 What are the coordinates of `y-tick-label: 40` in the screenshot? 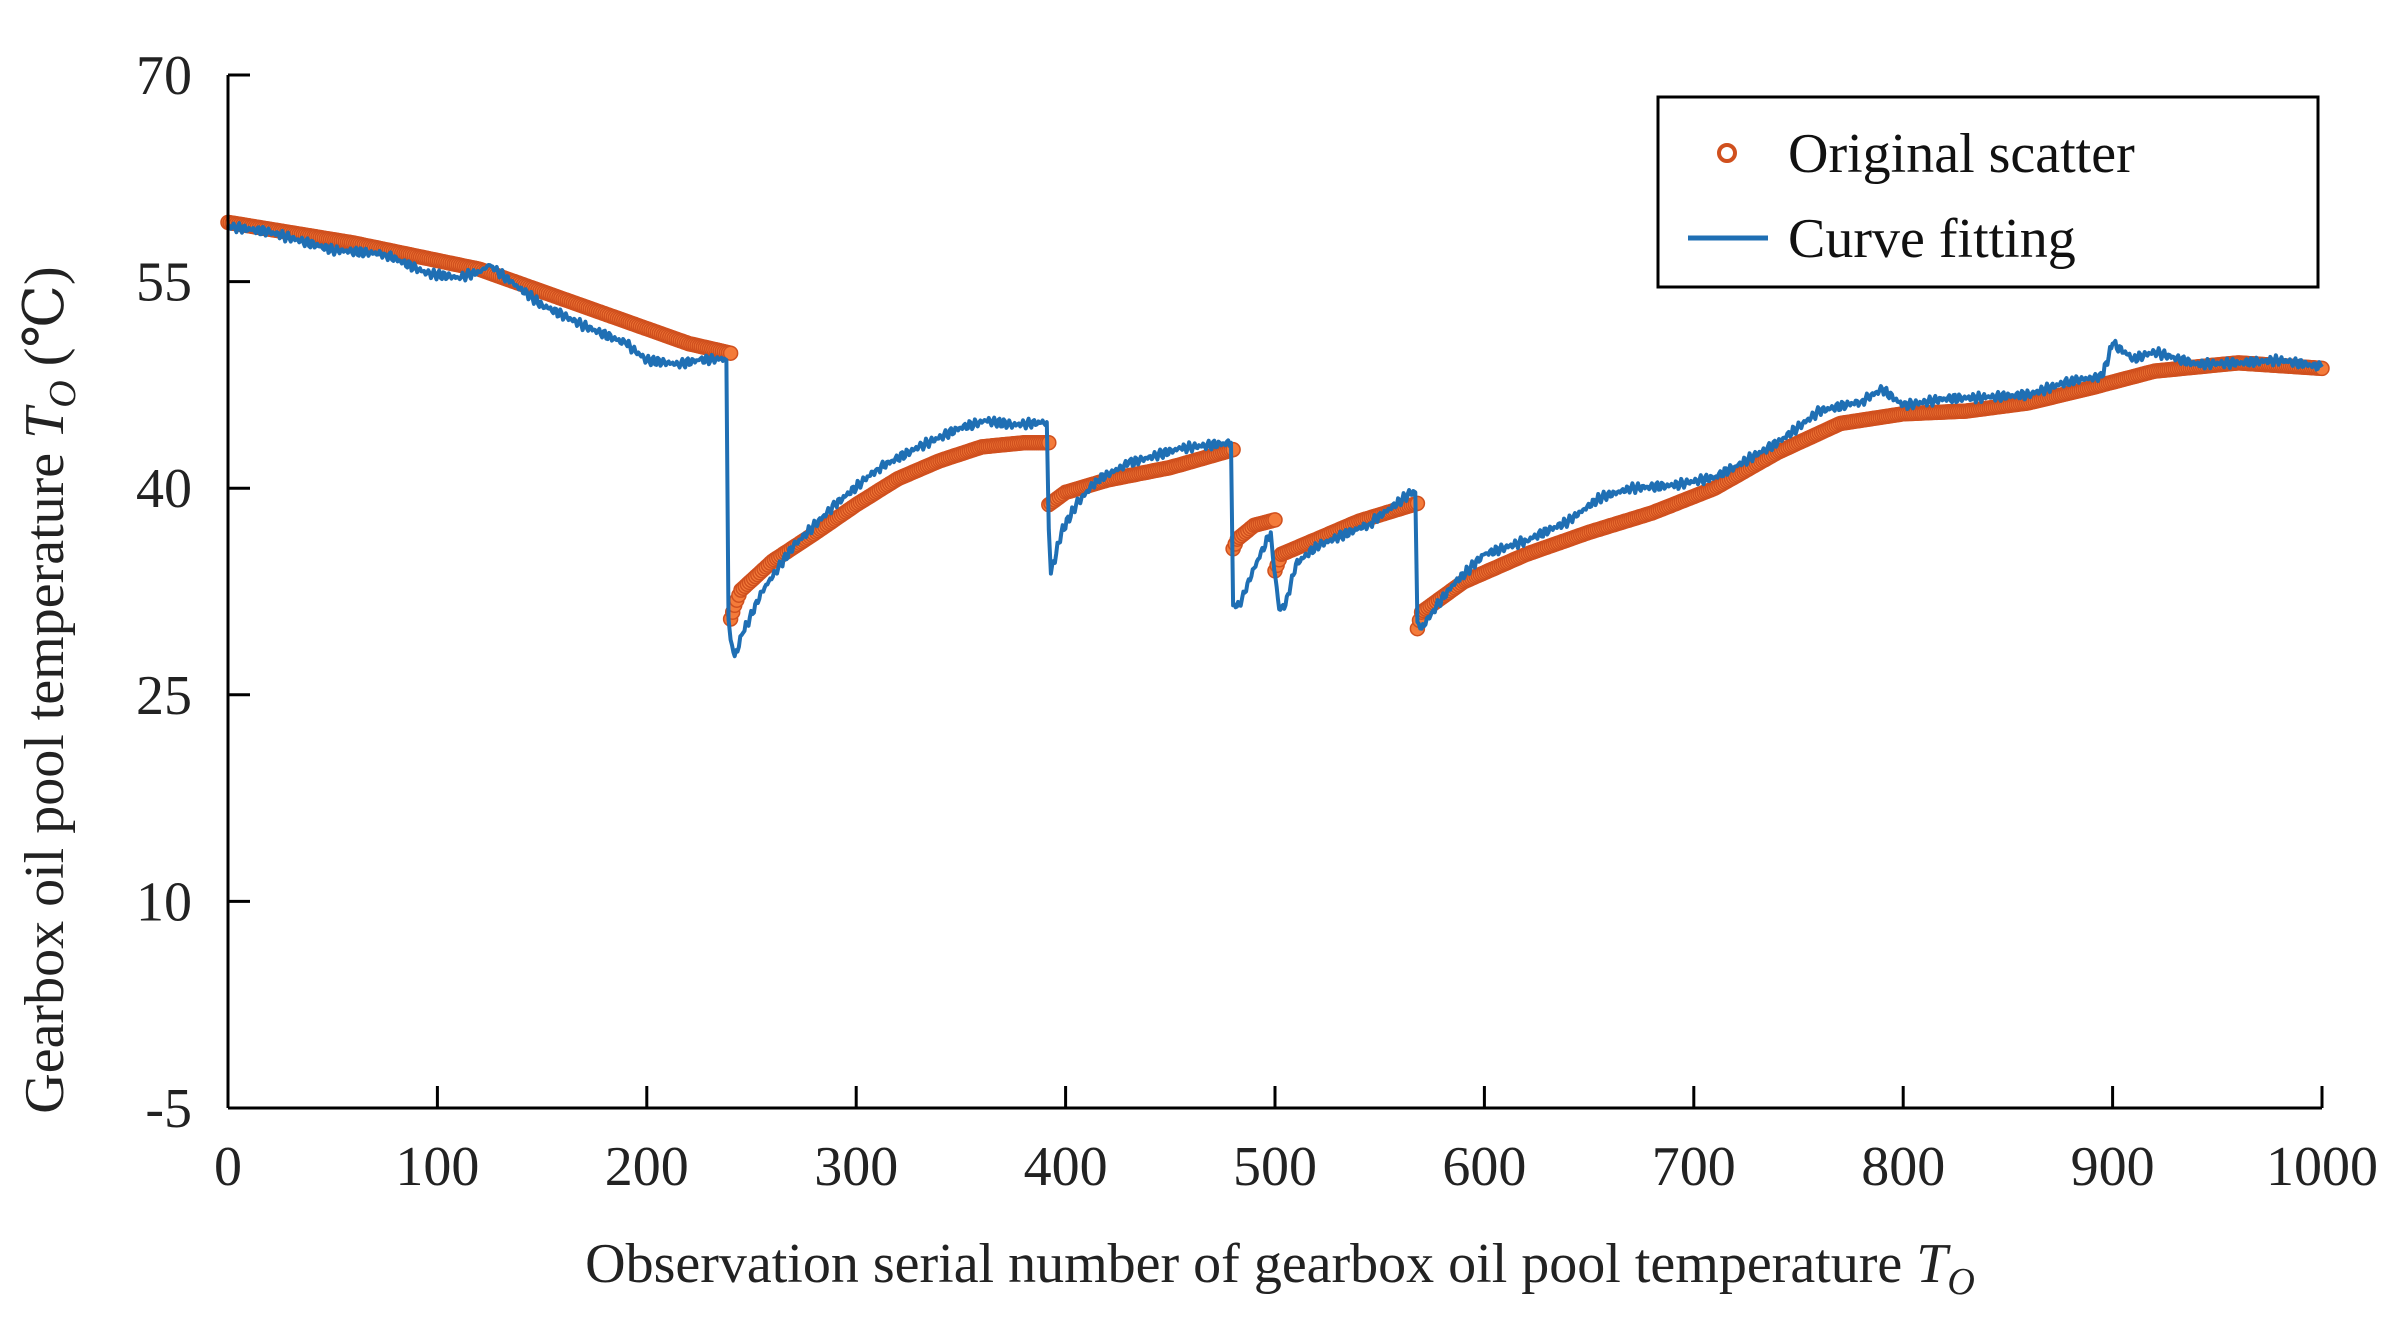 It's located at (164, 489).